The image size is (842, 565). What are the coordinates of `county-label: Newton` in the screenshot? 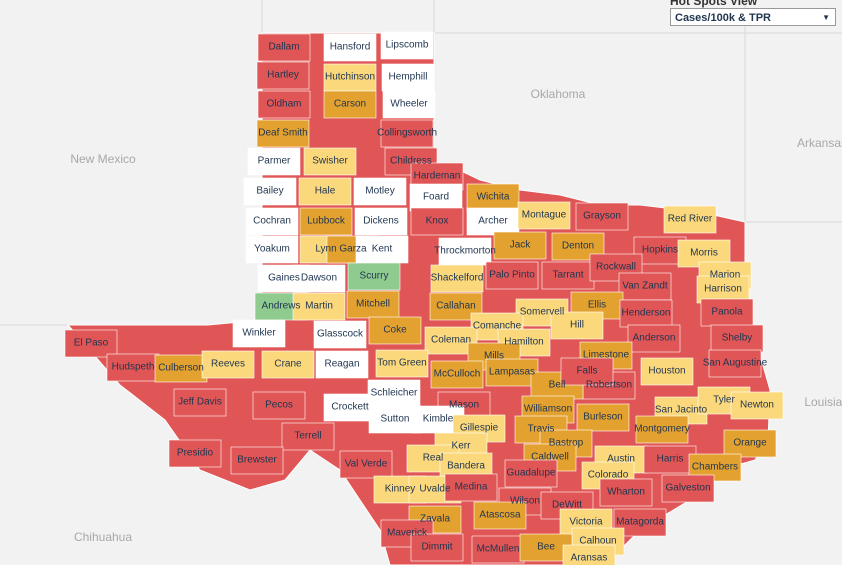 It's located at (757, 405).